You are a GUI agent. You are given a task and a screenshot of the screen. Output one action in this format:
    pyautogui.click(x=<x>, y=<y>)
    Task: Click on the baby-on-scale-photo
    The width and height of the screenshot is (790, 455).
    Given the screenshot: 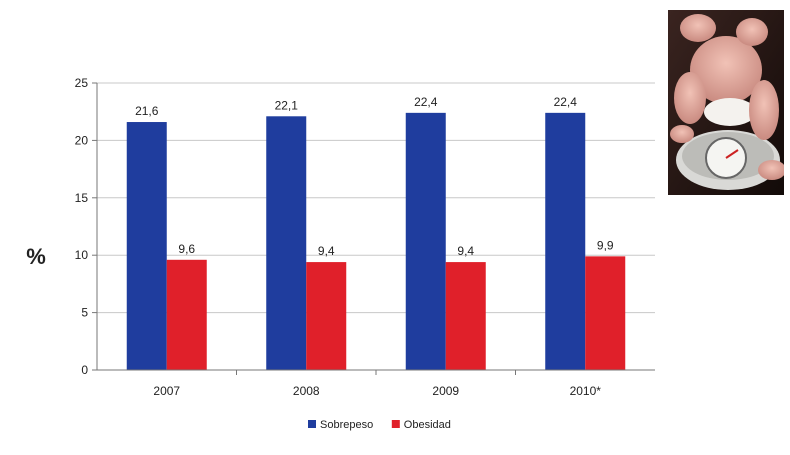 What is the action you would take?
    pyautogui.click(x=726, y=102)
    